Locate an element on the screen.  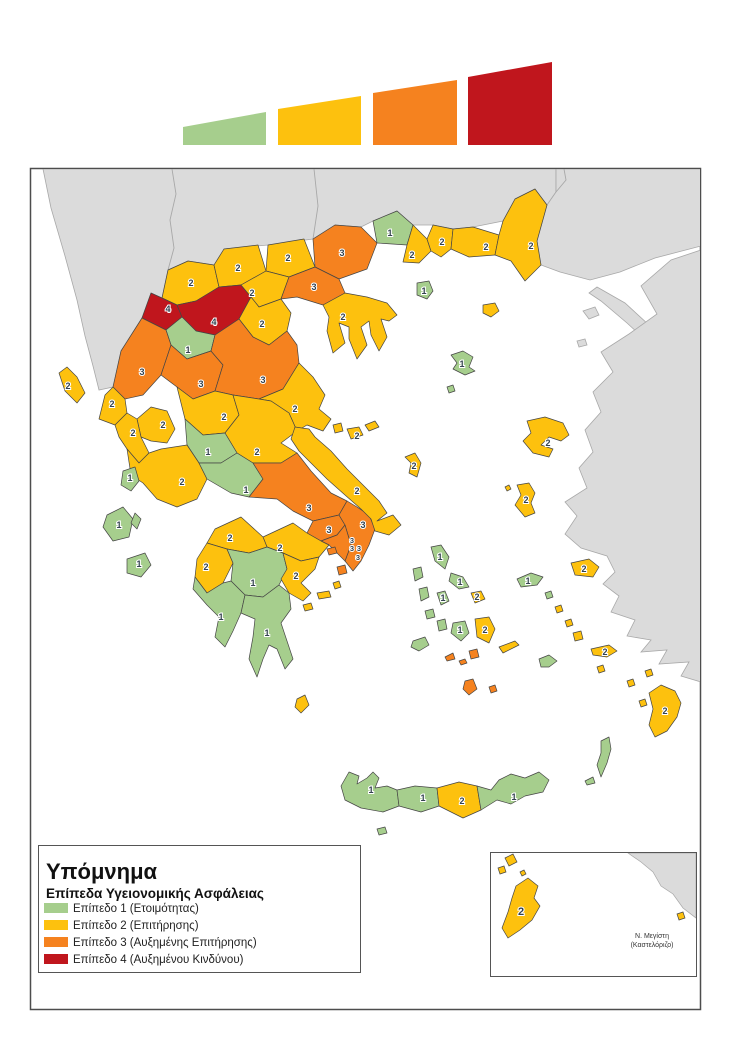
region-paros is located at coordinates (460, 631).